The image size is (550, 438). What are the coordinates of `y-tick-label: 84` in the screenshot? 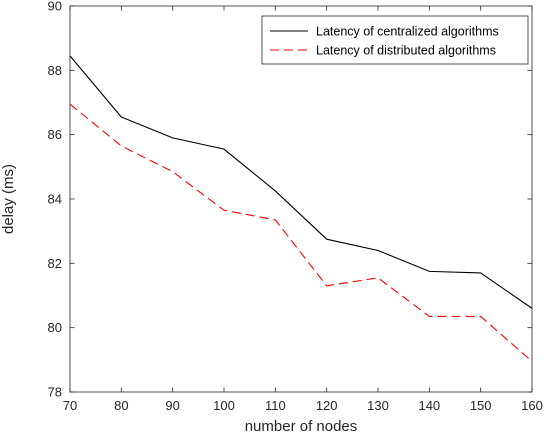 It's located at (55, 199).